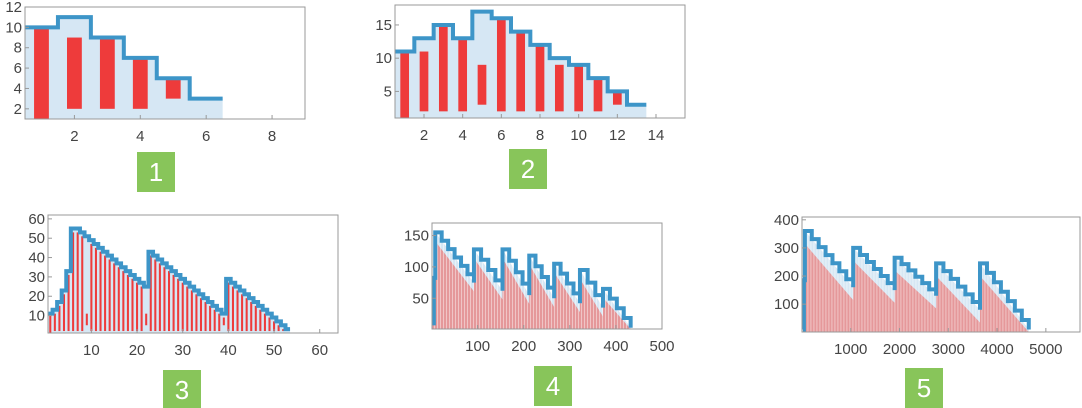  I want to click on chart-badge-2: 2, so click(528, 169).